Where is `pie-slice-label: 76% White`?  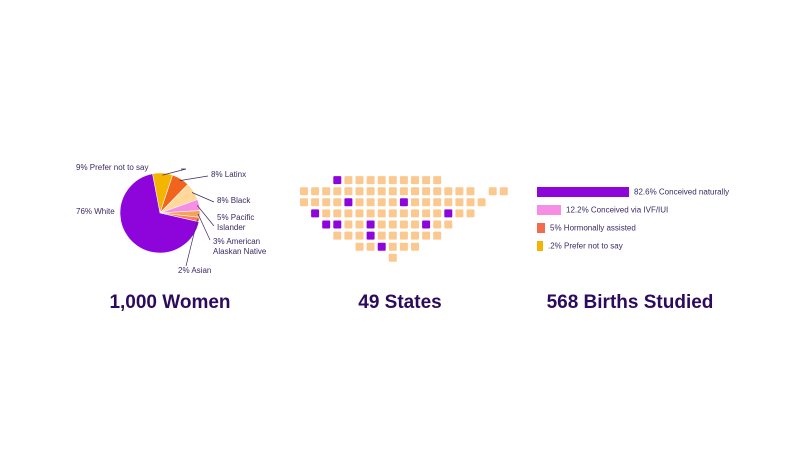 pie-slice-label: 76% White is located at coordinates (95, 211).